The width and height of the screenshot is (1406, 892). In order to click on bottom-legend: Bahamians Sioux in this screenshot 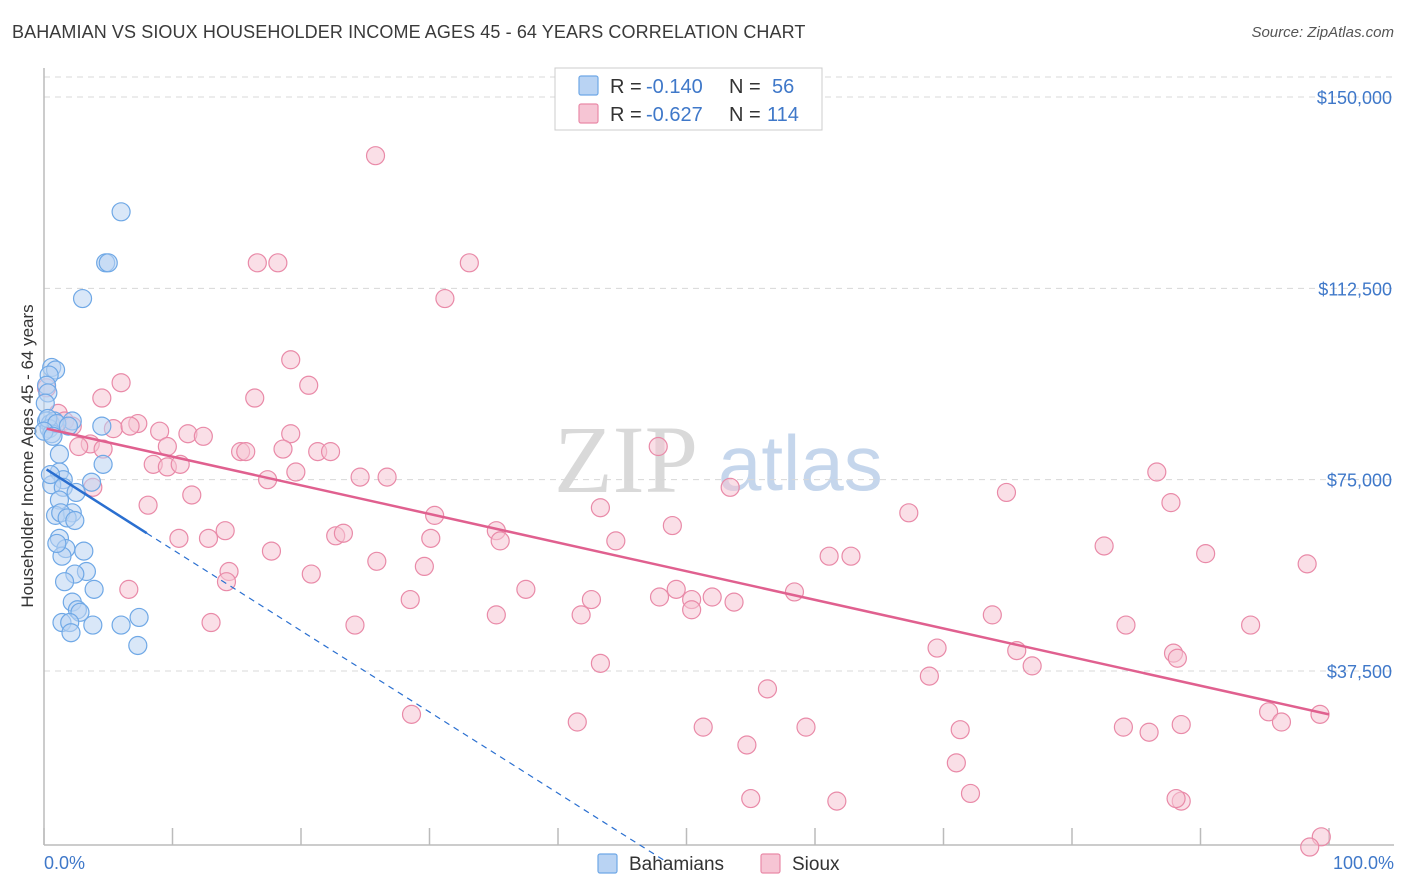, I will do `click(718, 864)`.